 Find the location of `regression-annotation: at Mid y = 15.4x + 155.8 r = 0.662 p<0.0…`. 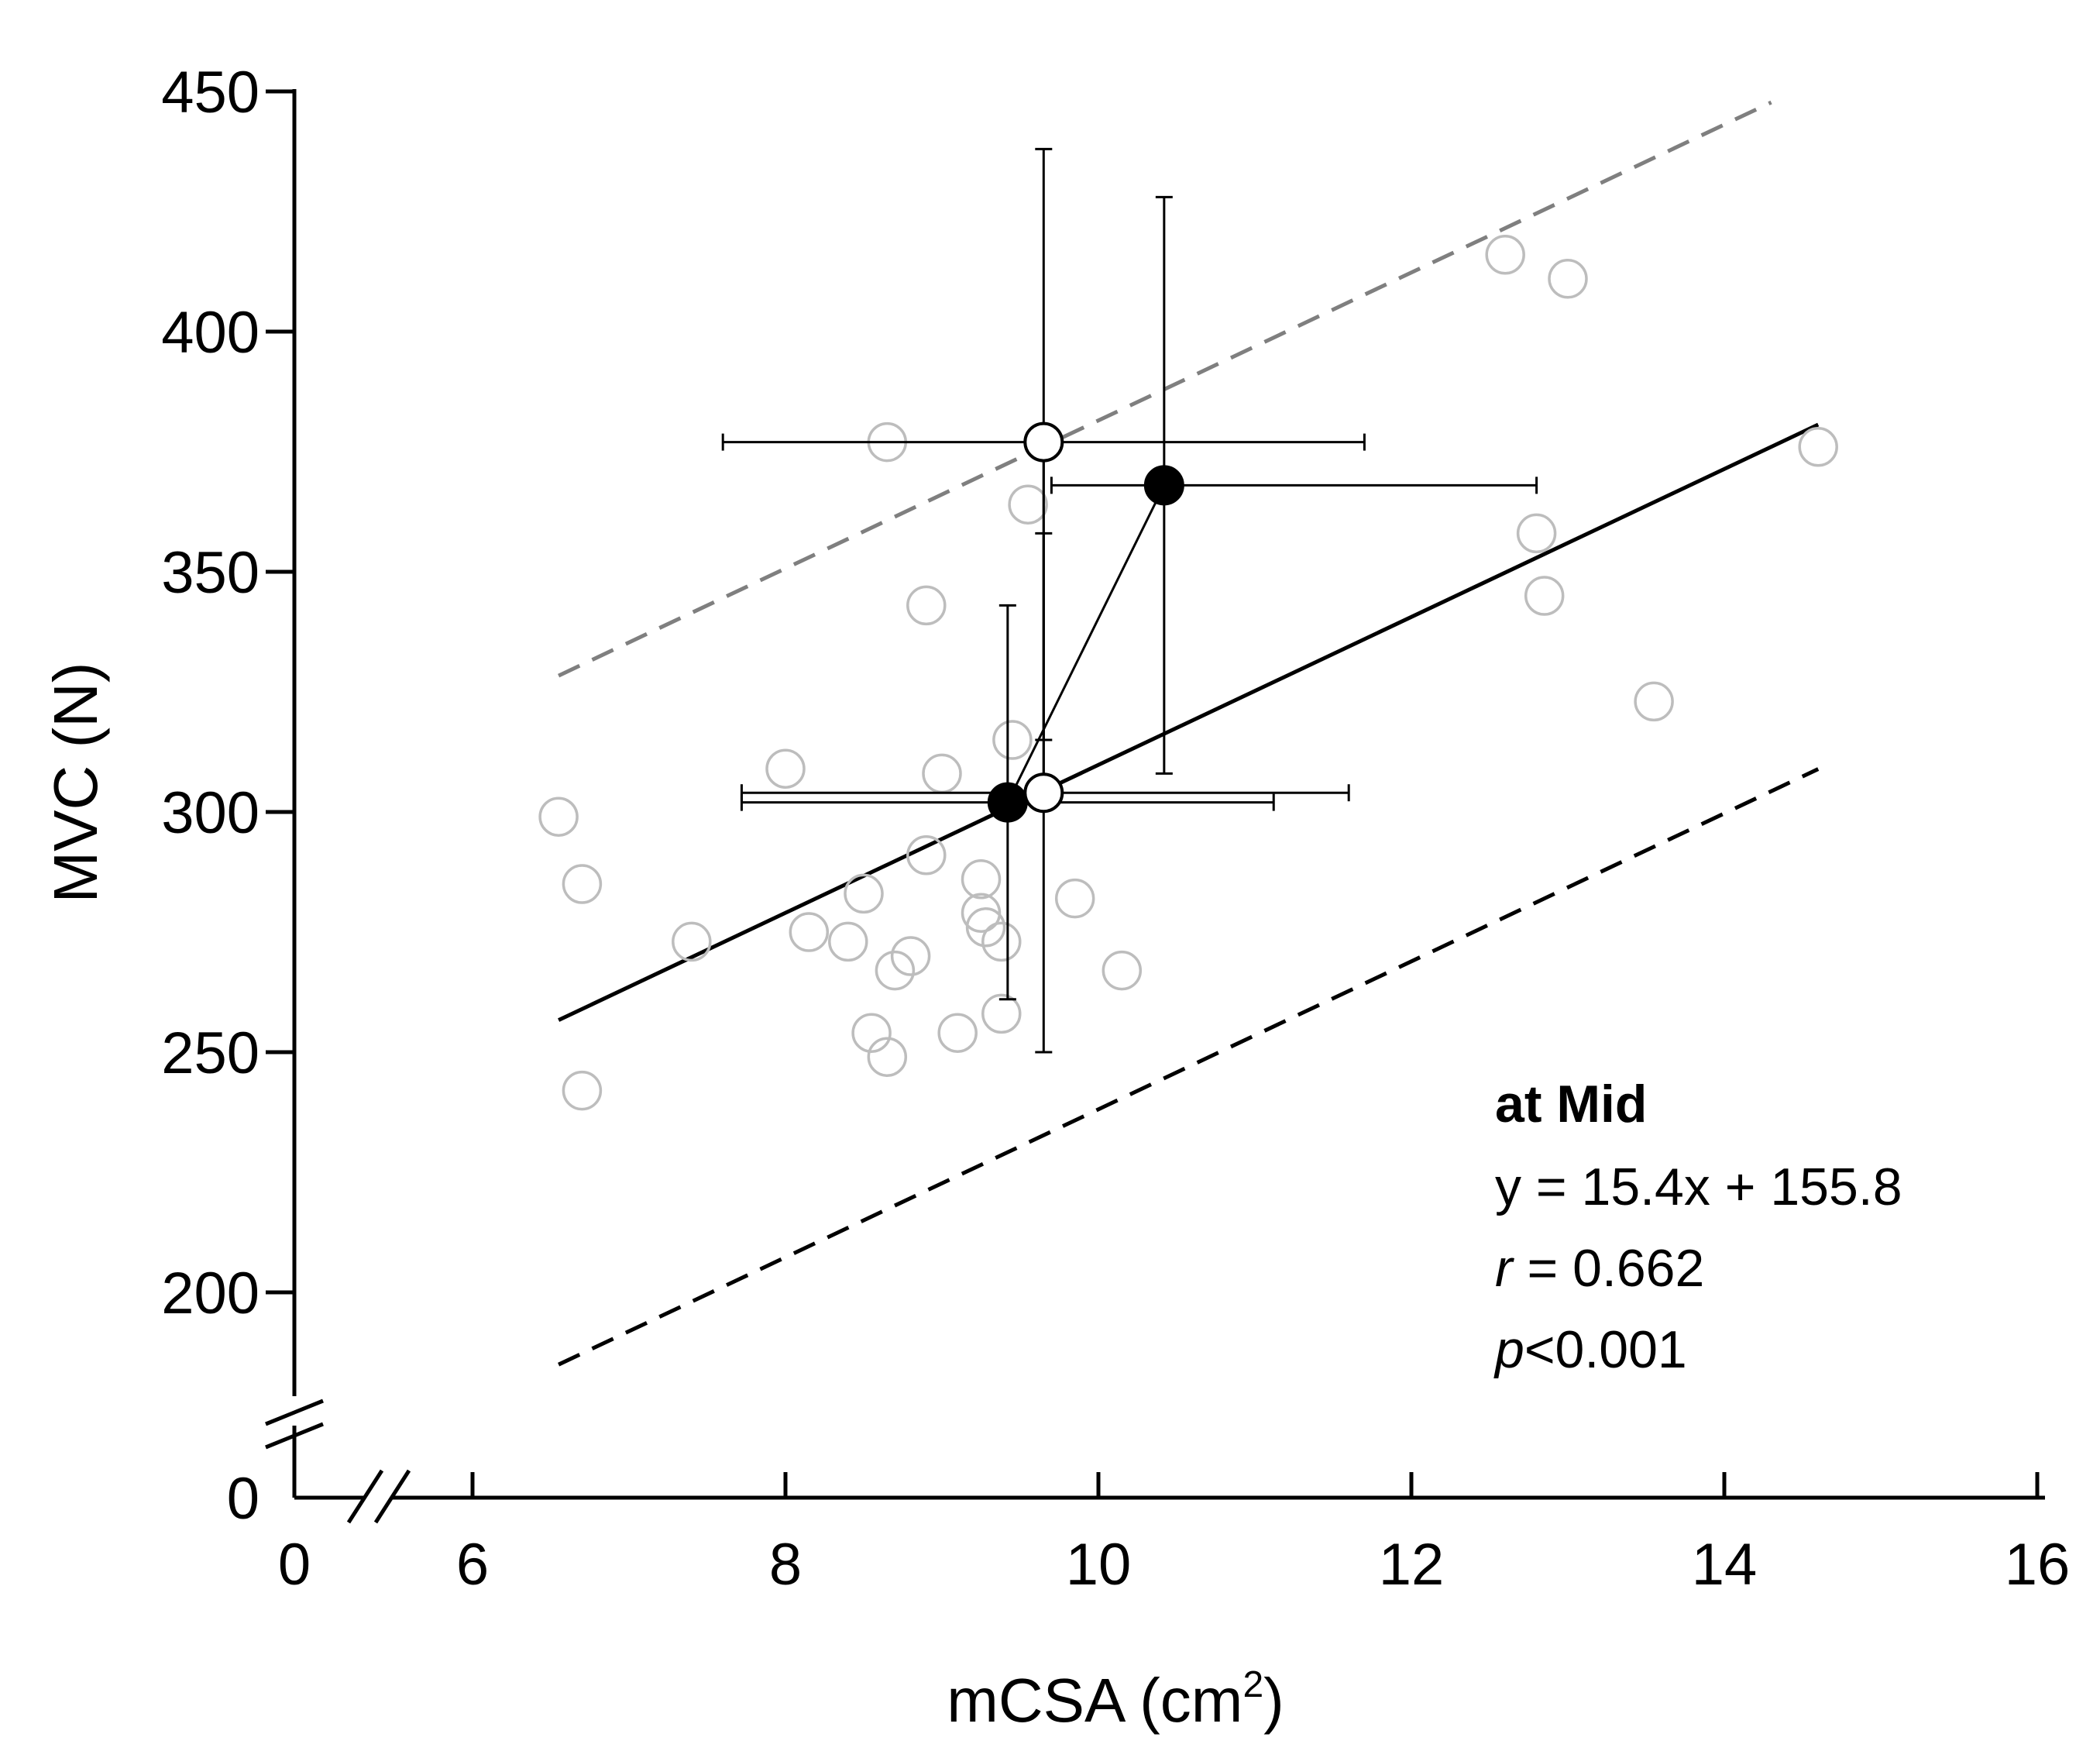

regression-annotation: at Mid y = 15.4x + 155.8 r = 0.662 p<0.0… is located at coordinates (1697, 1227).